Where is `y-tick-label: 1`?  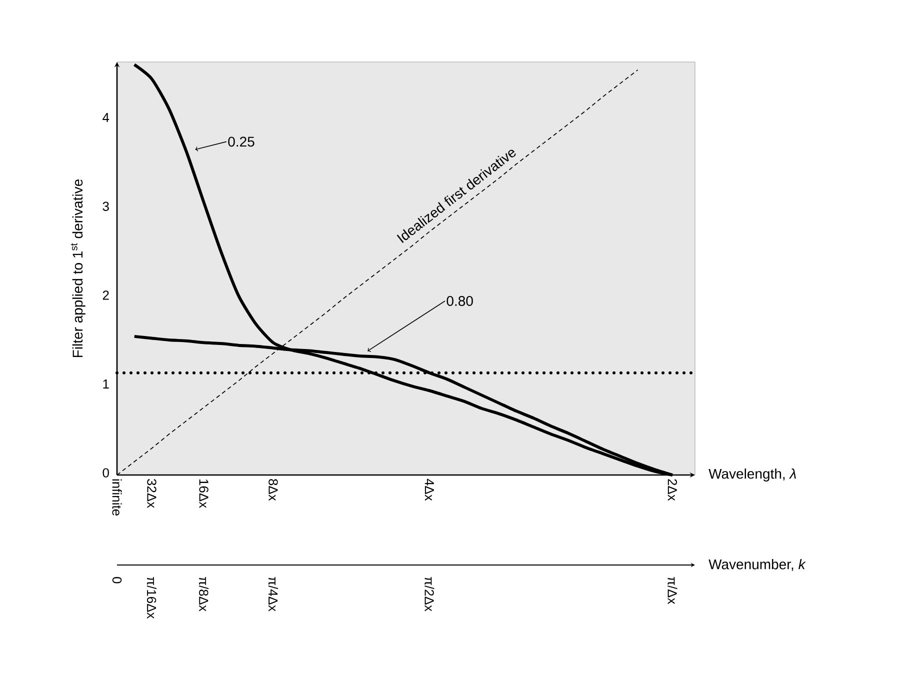
y-tick-label: 1 is located at coordinates (106, 384).